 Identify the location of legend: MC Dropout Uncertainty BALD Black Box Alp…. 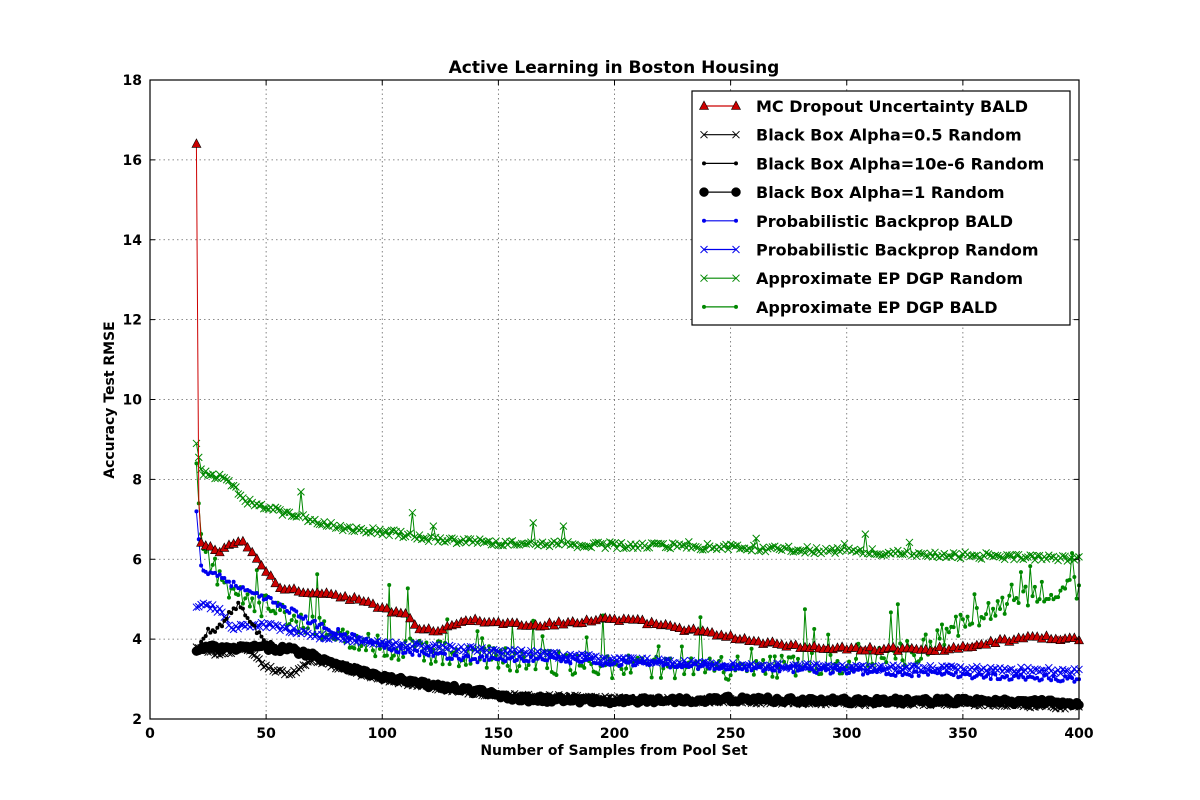
(881, 208).